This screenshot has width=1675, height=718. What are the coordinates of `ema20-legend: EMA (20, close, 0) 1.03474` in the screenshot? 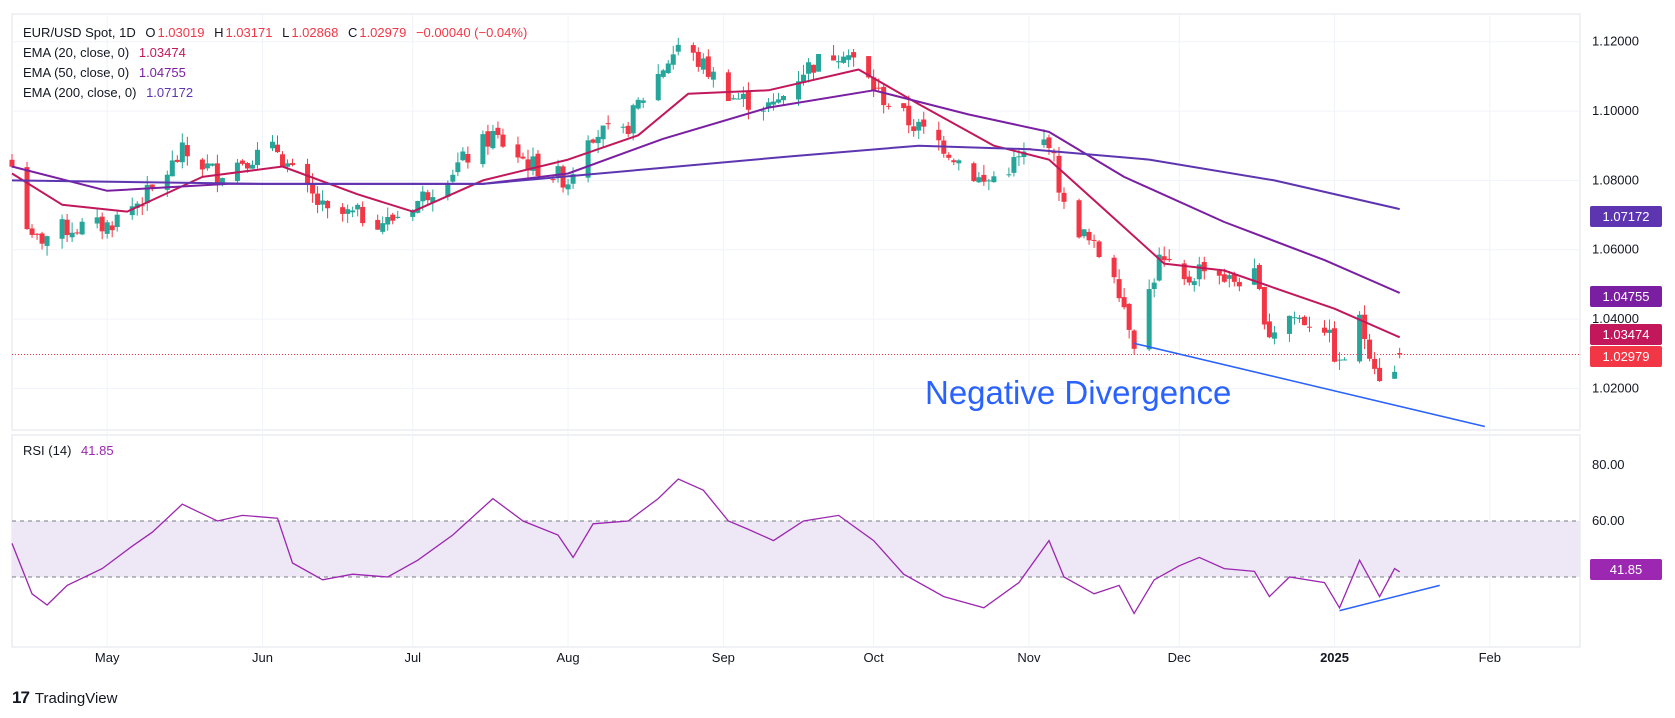 It's located at (107, 52).